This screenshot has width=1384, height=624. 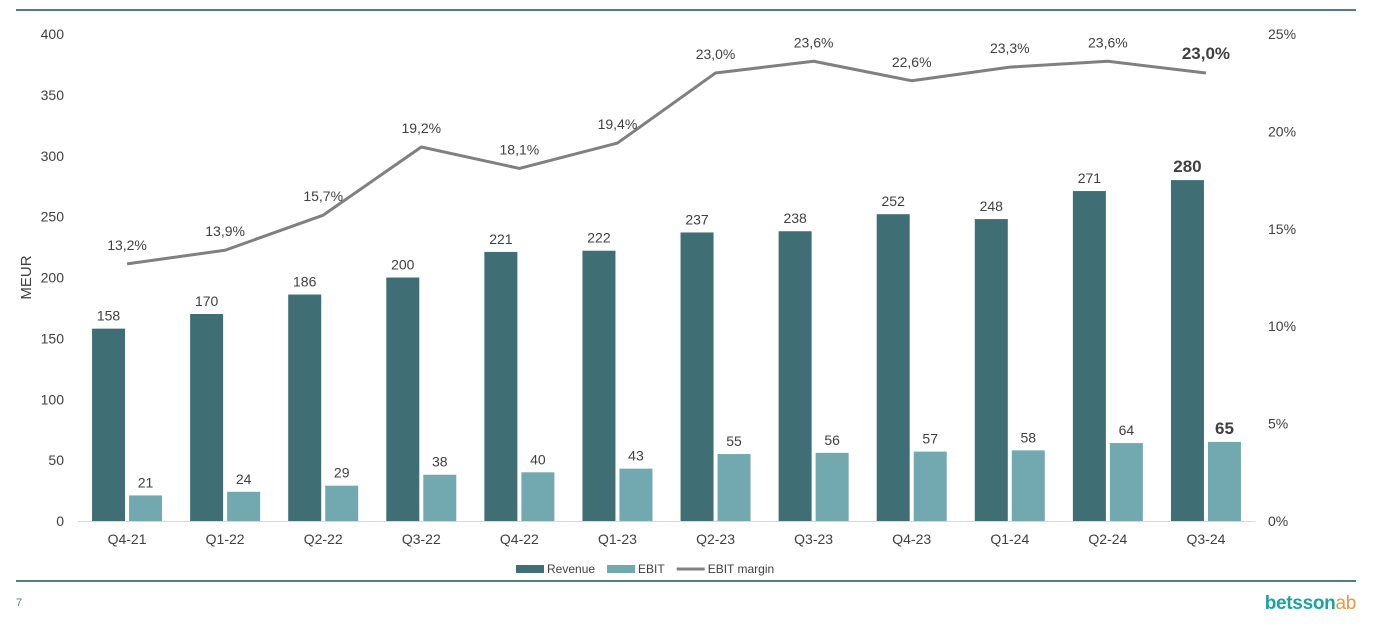 What do you see at coordinates (1282, 34) in the screenshot?
I see `y2-tick-label: 25%` at bounding box center [1282, 34].